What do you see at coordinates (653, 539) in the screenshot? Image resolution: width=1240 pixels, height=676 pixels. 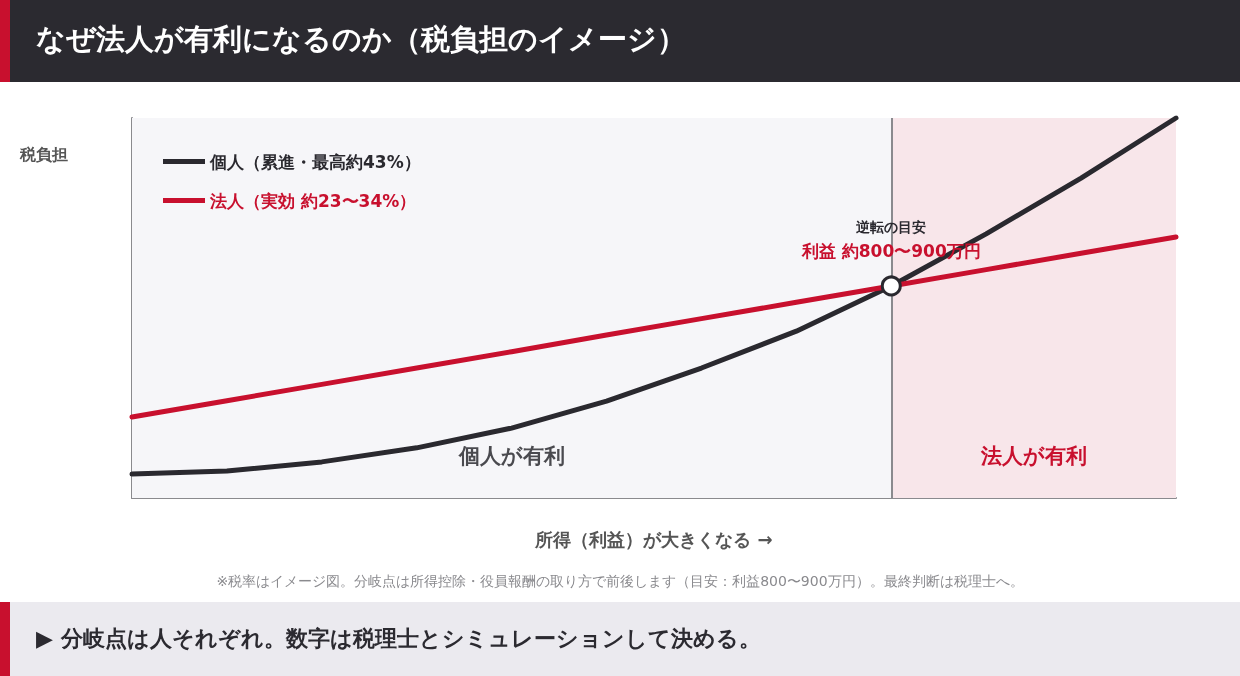 I see `x-axis-title: 所得（利益）が大きくなる →` at bounding box center [653, 539].